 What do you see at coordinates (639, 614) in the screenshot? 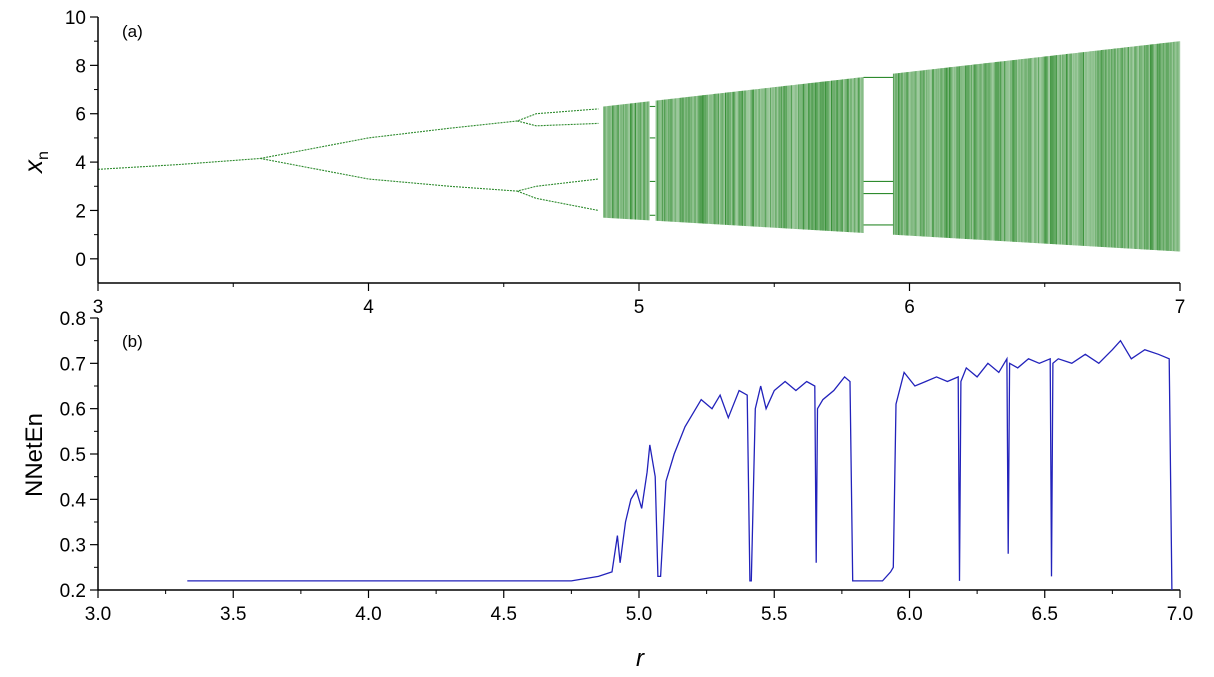
I see `x-tick-label: 5.0` at bounding box center [639, 614].